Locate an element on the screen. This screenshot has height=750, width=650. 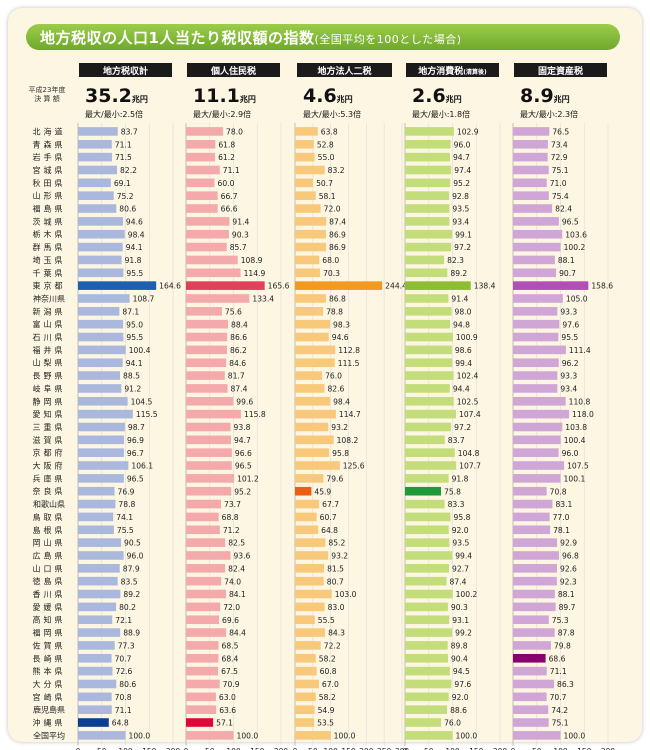
data-label: 57.1 is located at coordinates (224, 723).